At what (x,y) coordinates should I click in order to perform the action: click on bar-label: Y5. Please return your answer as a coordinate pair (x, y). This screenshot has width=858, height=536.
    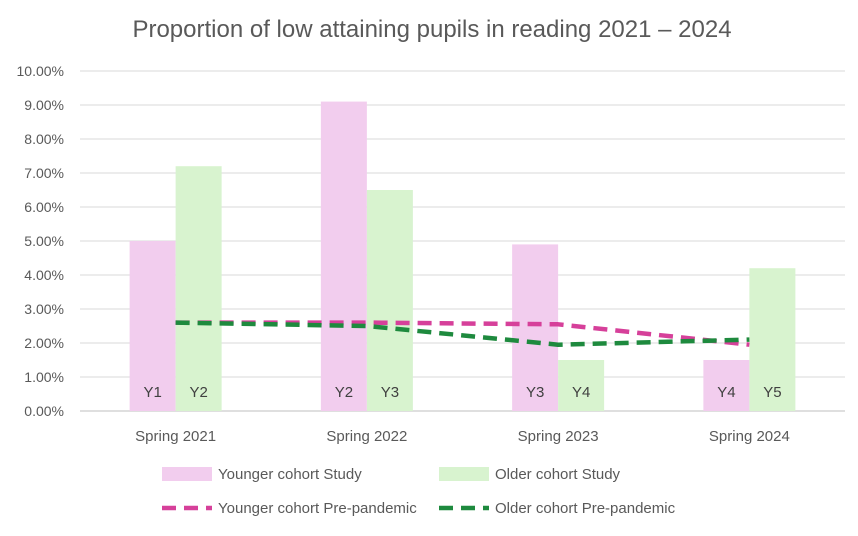
    Looking at the image, I should click on (772, 392).